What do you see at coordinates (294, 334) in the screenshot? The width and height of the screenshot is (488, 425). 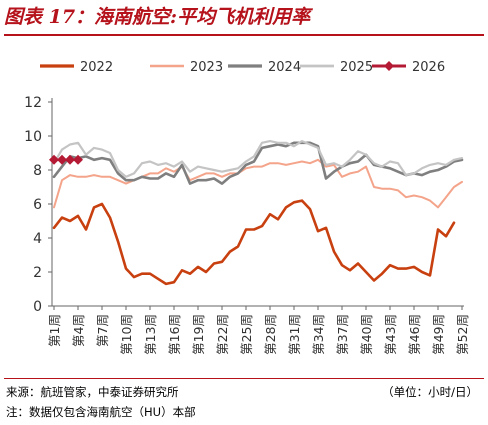 I see `x-tick-label: 第31周` at bounding box center [294, 334].